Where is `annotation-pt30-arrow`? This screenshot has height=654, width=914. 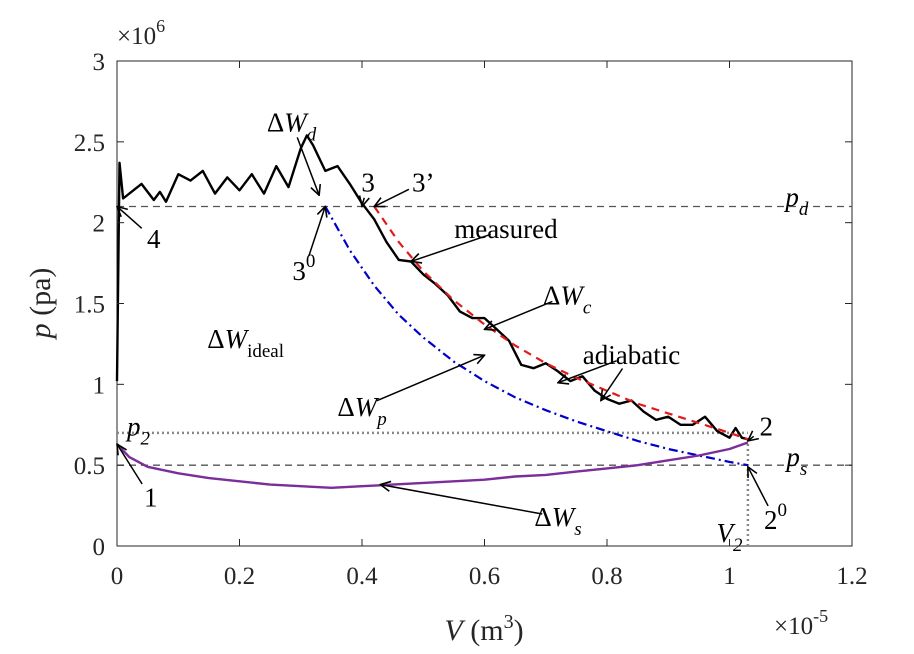
annotation-pt30-arrow is located at coordinates (316, 232).